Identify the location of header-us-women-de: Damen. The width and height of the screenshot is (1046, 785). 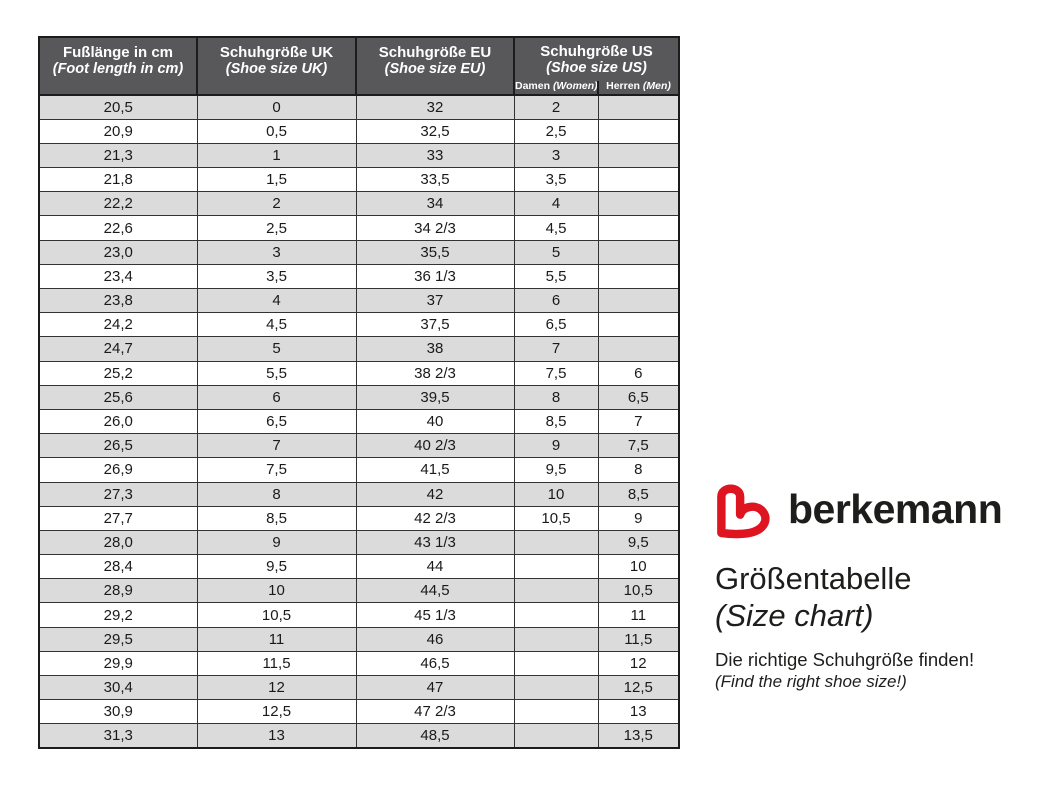
(533, 86).